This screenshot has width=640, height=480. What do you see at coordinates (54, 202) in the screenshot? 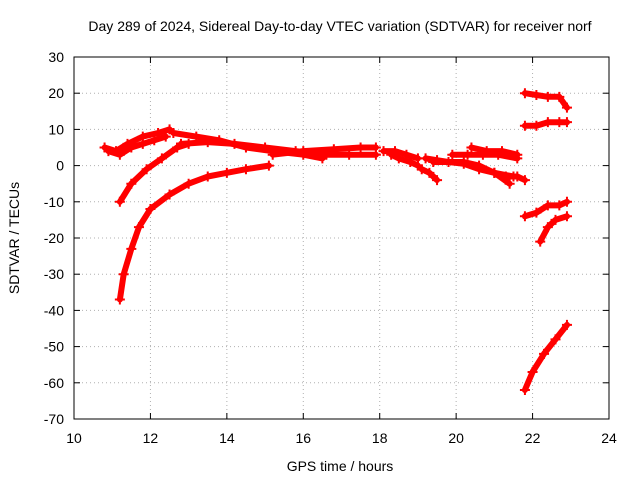
I see `y-tick-label: -10` at bounding box center [54, 202].